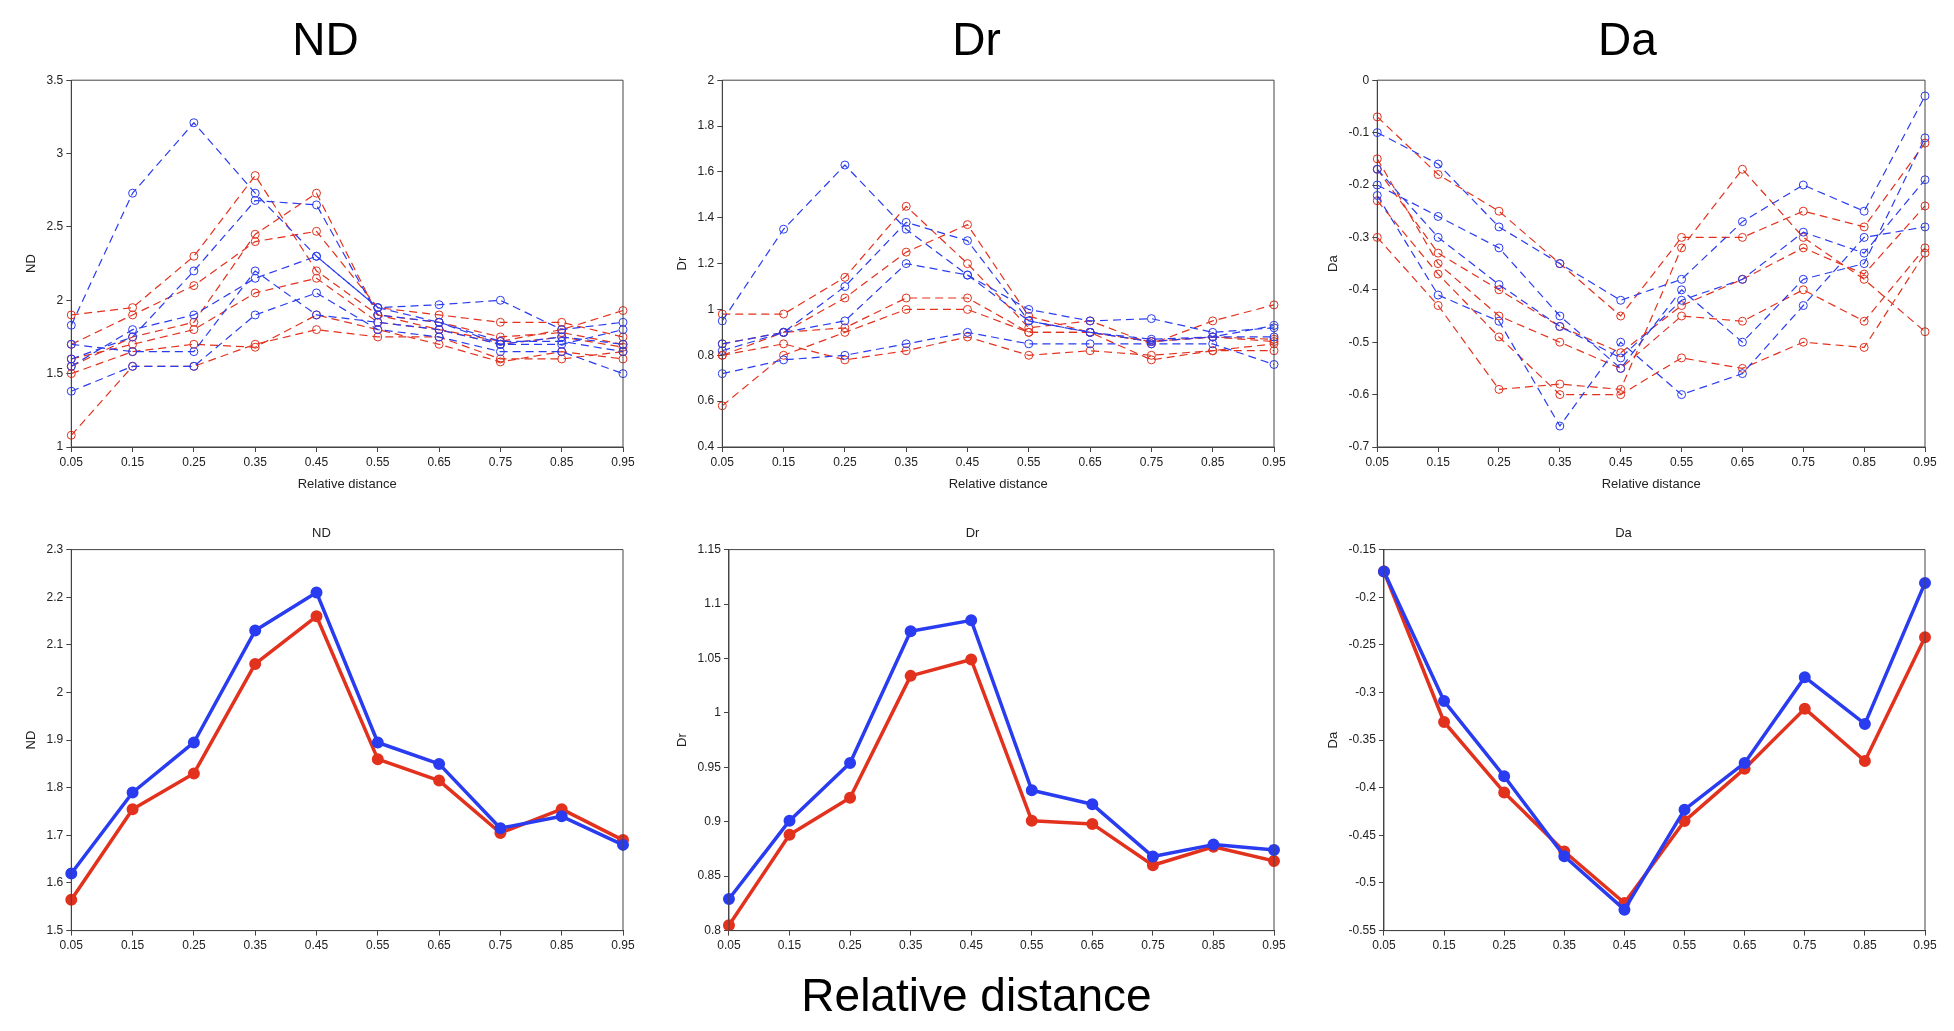  I want to click on y-tick-label: 0, so click(1366, 79).